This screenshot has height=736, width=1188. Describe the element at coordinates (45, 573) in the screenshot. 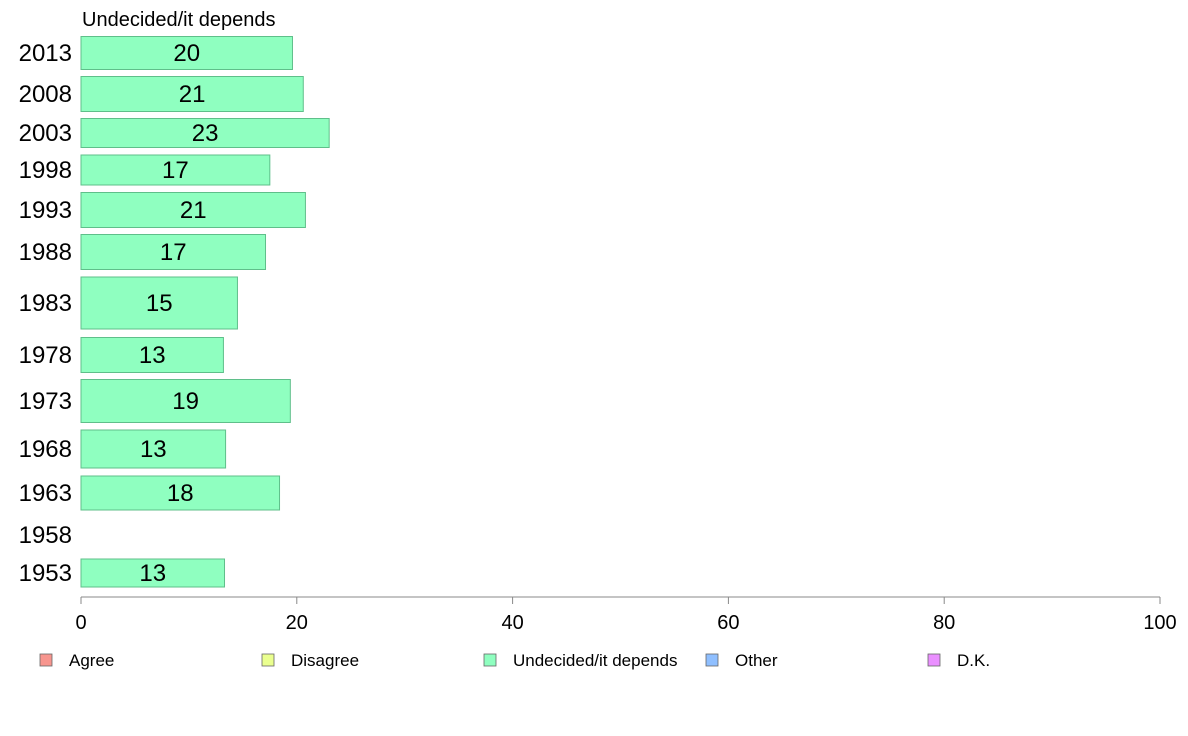

I see `y-tick-label: 1953` at that location.